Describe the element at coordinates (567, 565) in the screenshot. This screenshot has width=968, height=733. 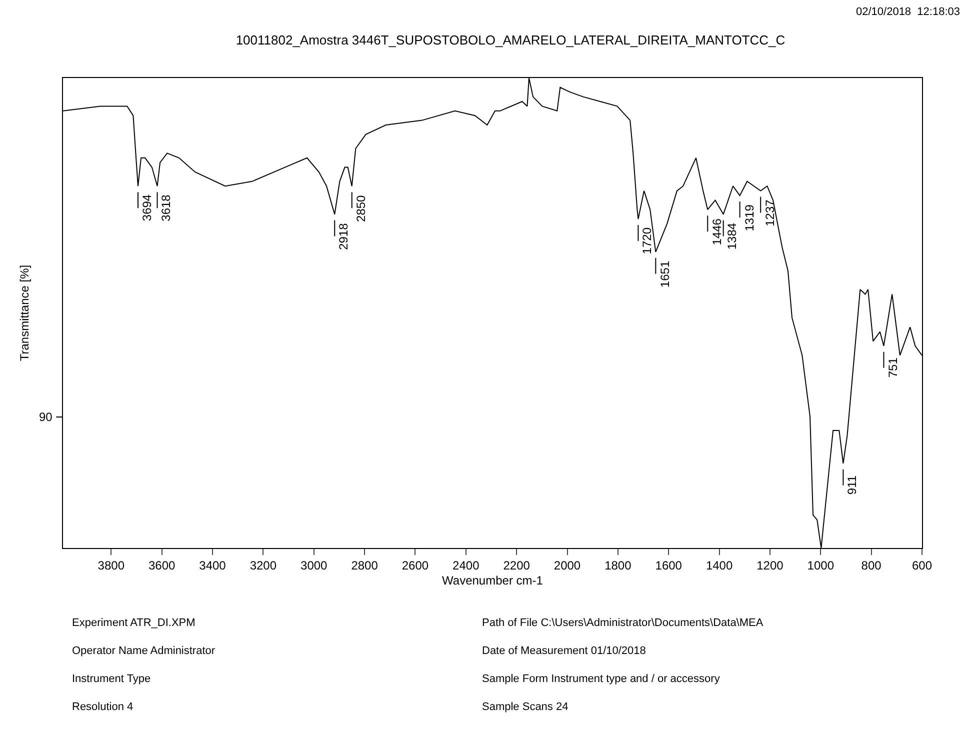
I see `x-tick-label: 2000` at that location.